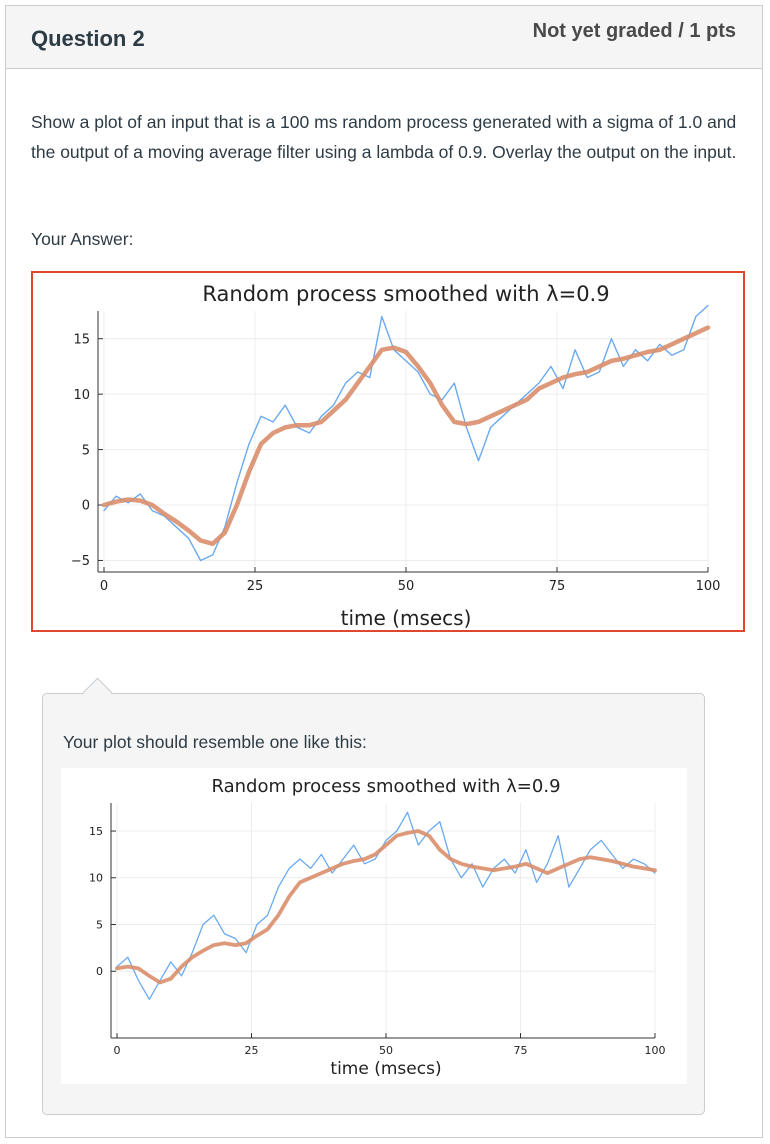  I want to click on comment-pointer, so click(97, 692).